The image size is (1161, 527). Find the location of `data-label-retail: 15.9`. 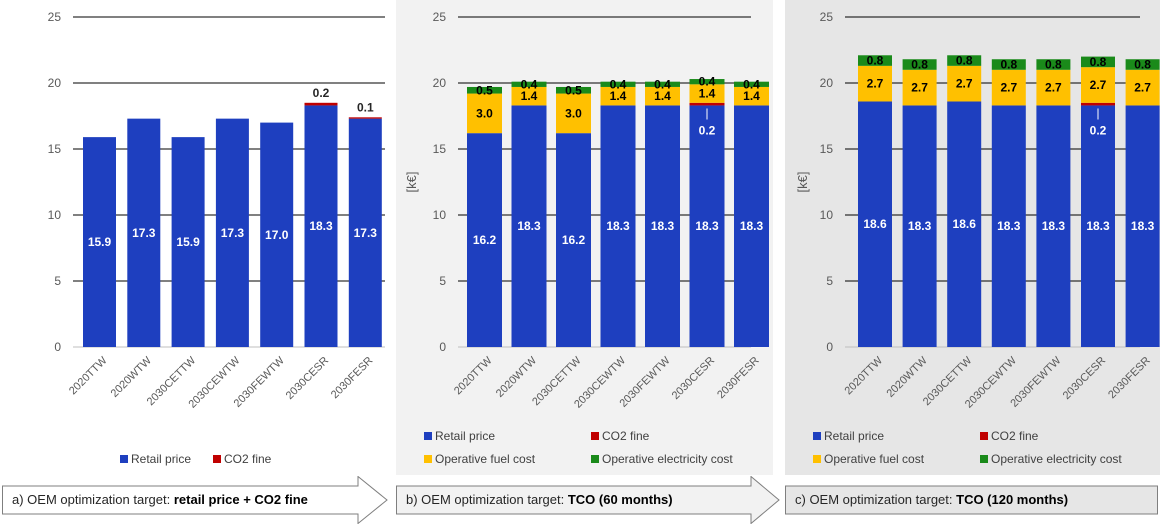

data-label-retail: 15.9 is located at coordinates (100, 242).